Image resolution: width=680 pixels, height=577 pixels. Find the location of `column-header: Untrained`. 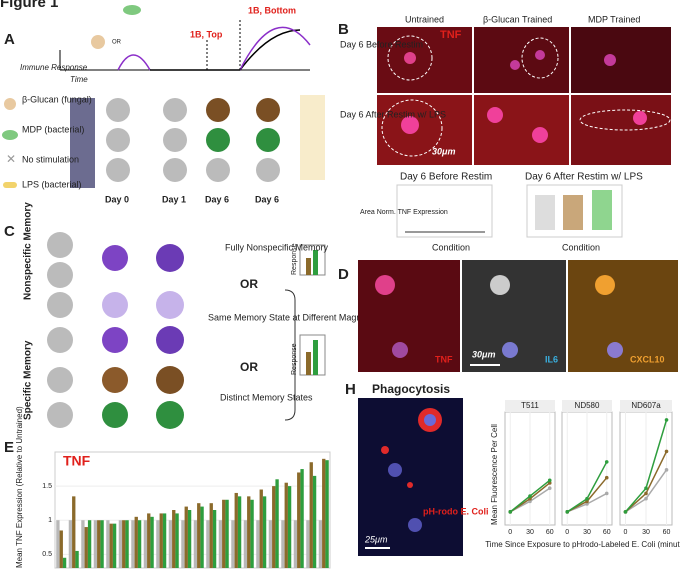

column-header: Untrained is located at coordinates (424, 19).